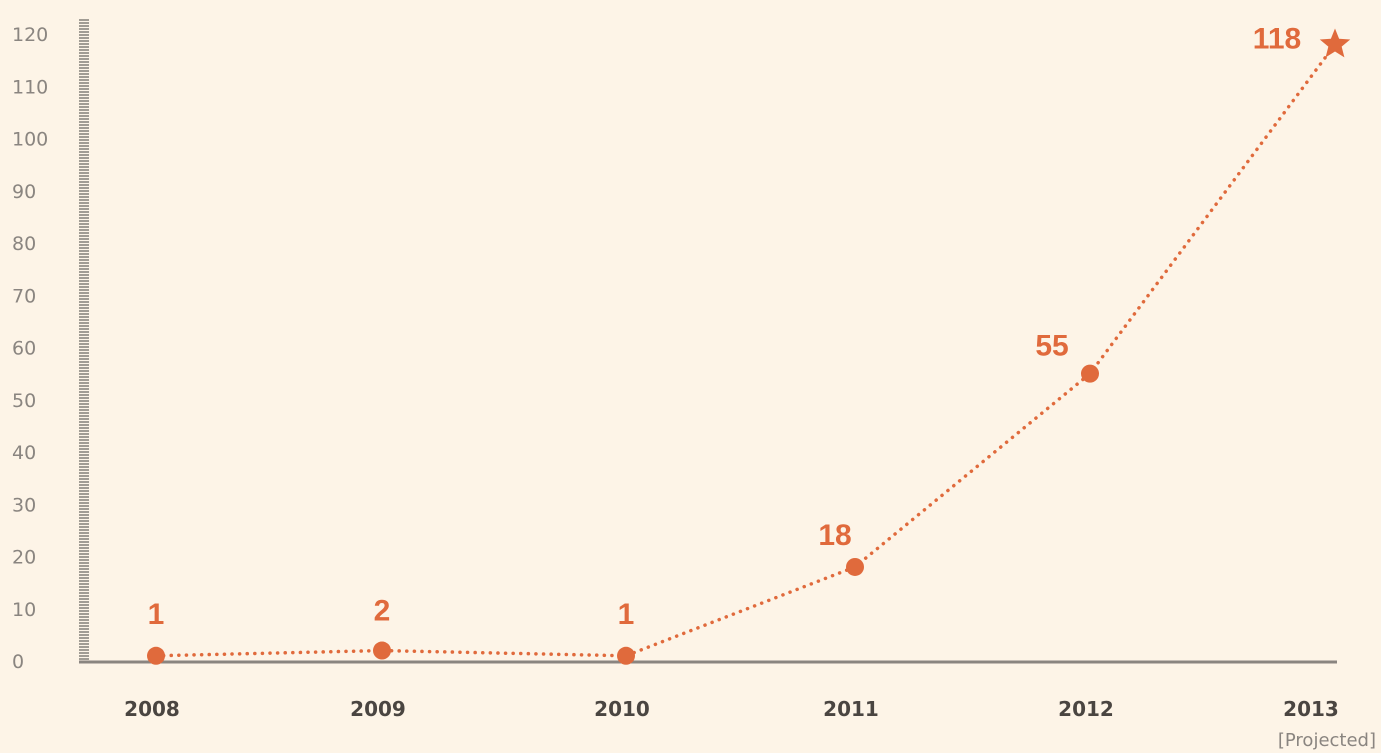  I want to click on x-tick-note: [Projected], so click(1327, 740).